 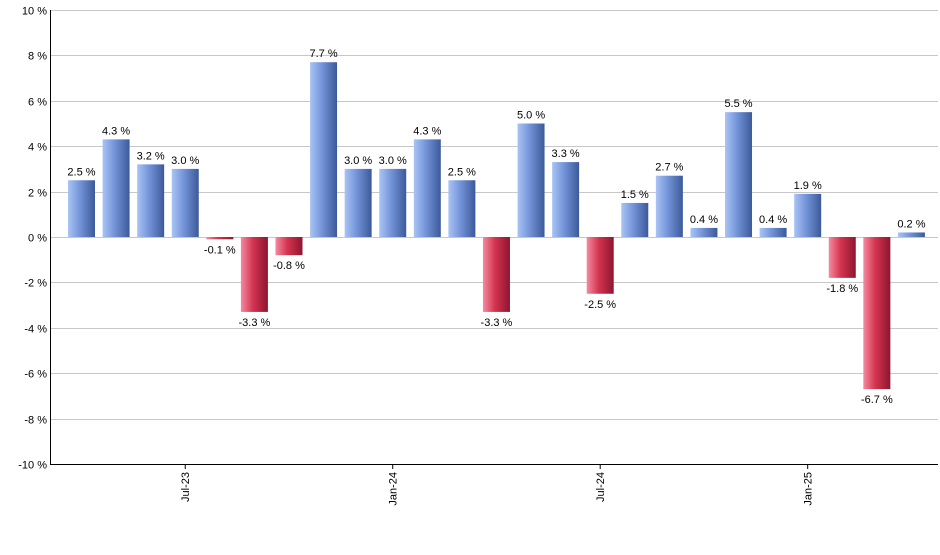 I want to click on y-tick-label: -8 %, so click(x=35, y=421).